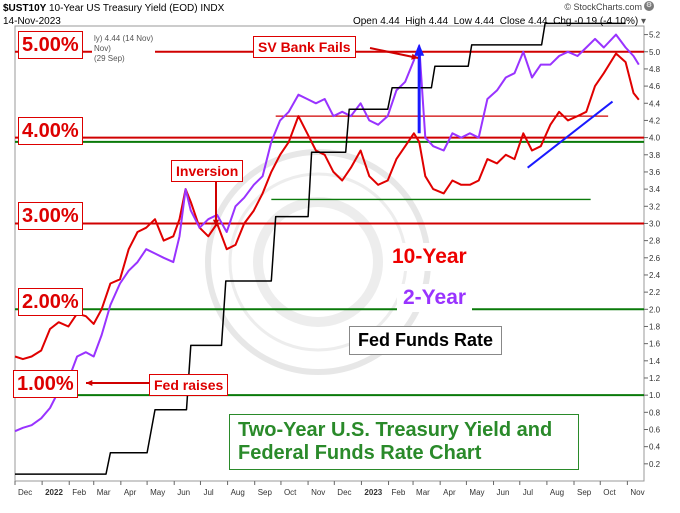  What do you see at coordinates (50, 131) in the screenshot?
I see `label-4-percent: 4.00%` at bounding box center [50, 131].